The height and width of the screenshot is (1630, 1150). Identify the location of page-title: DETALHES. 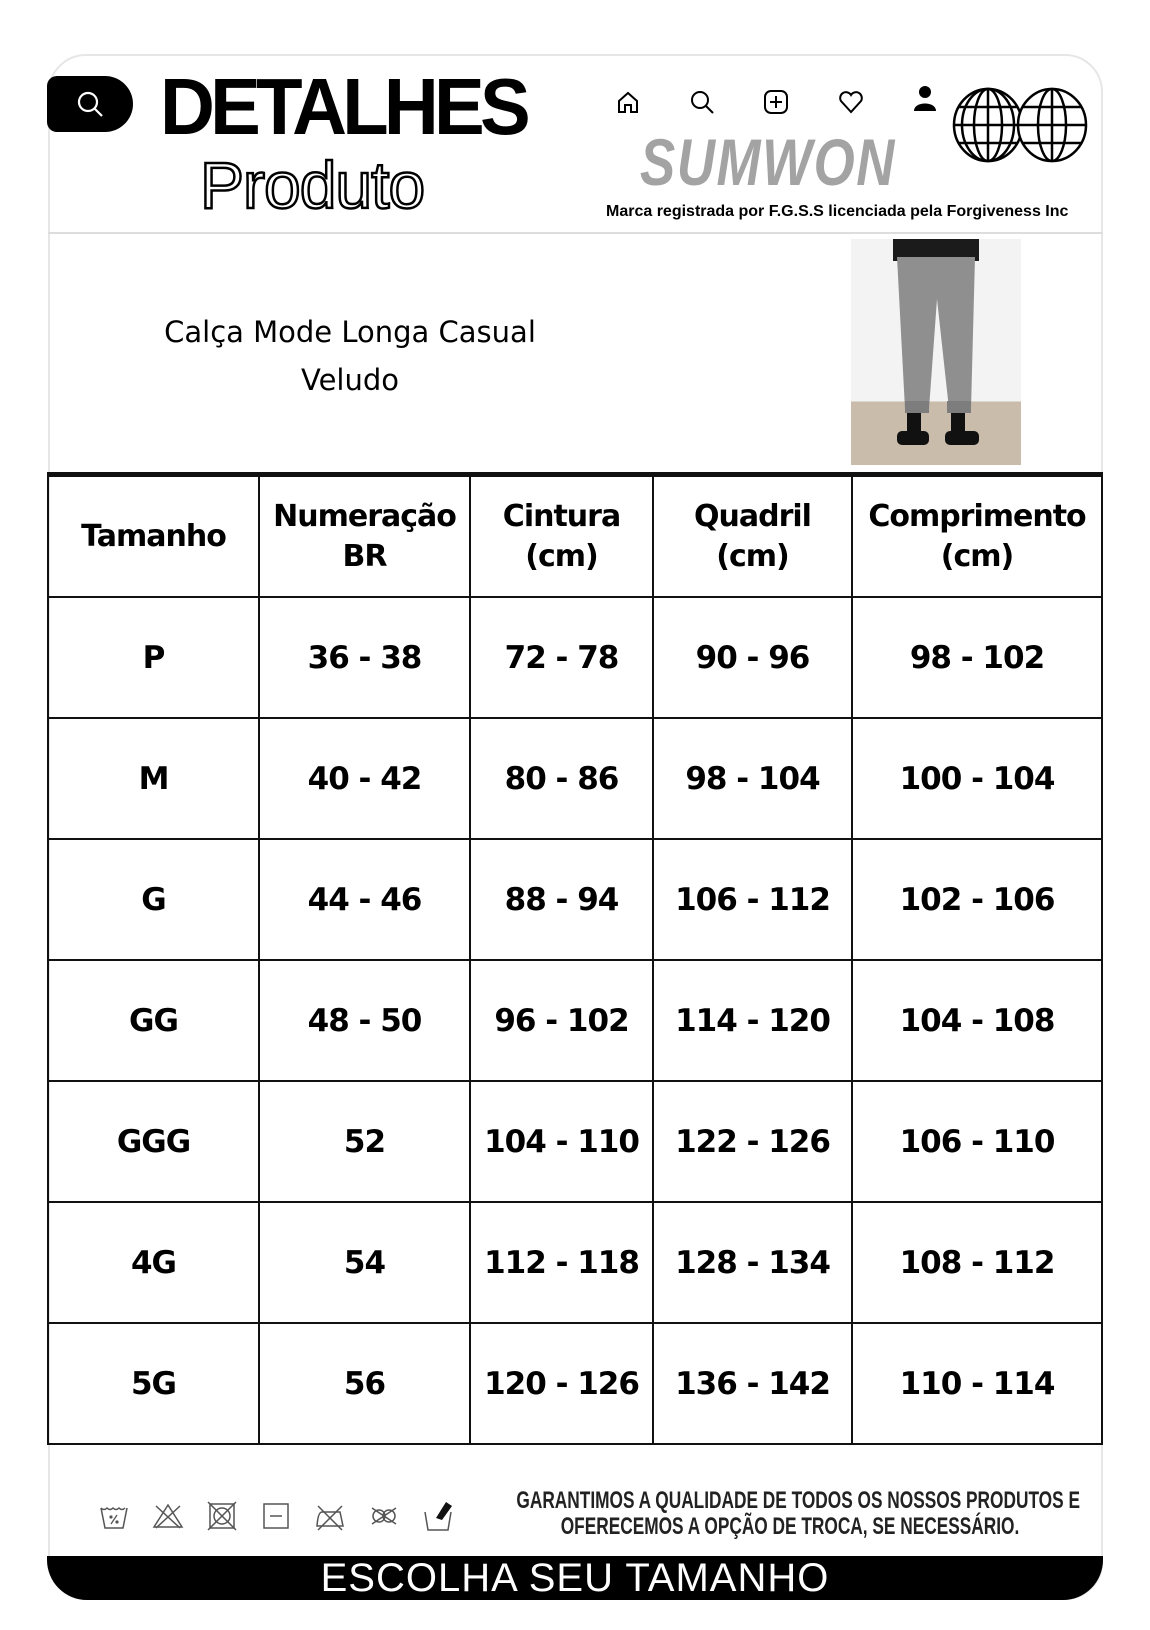
(345, 106).